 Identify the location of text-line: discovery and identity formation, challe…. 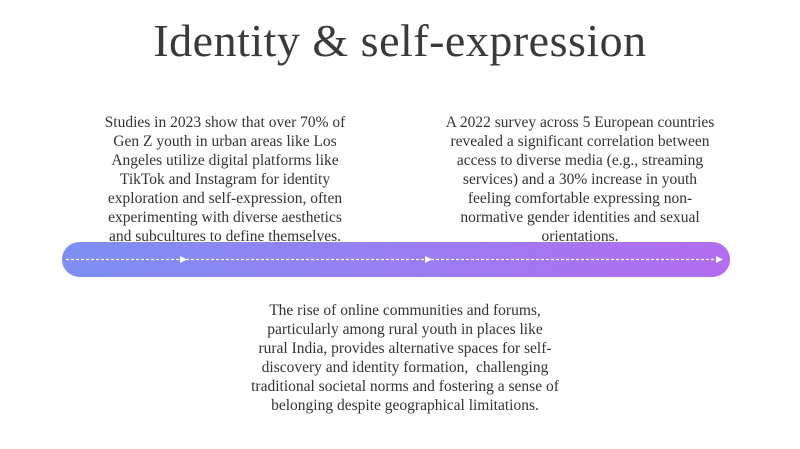
(405, 367).